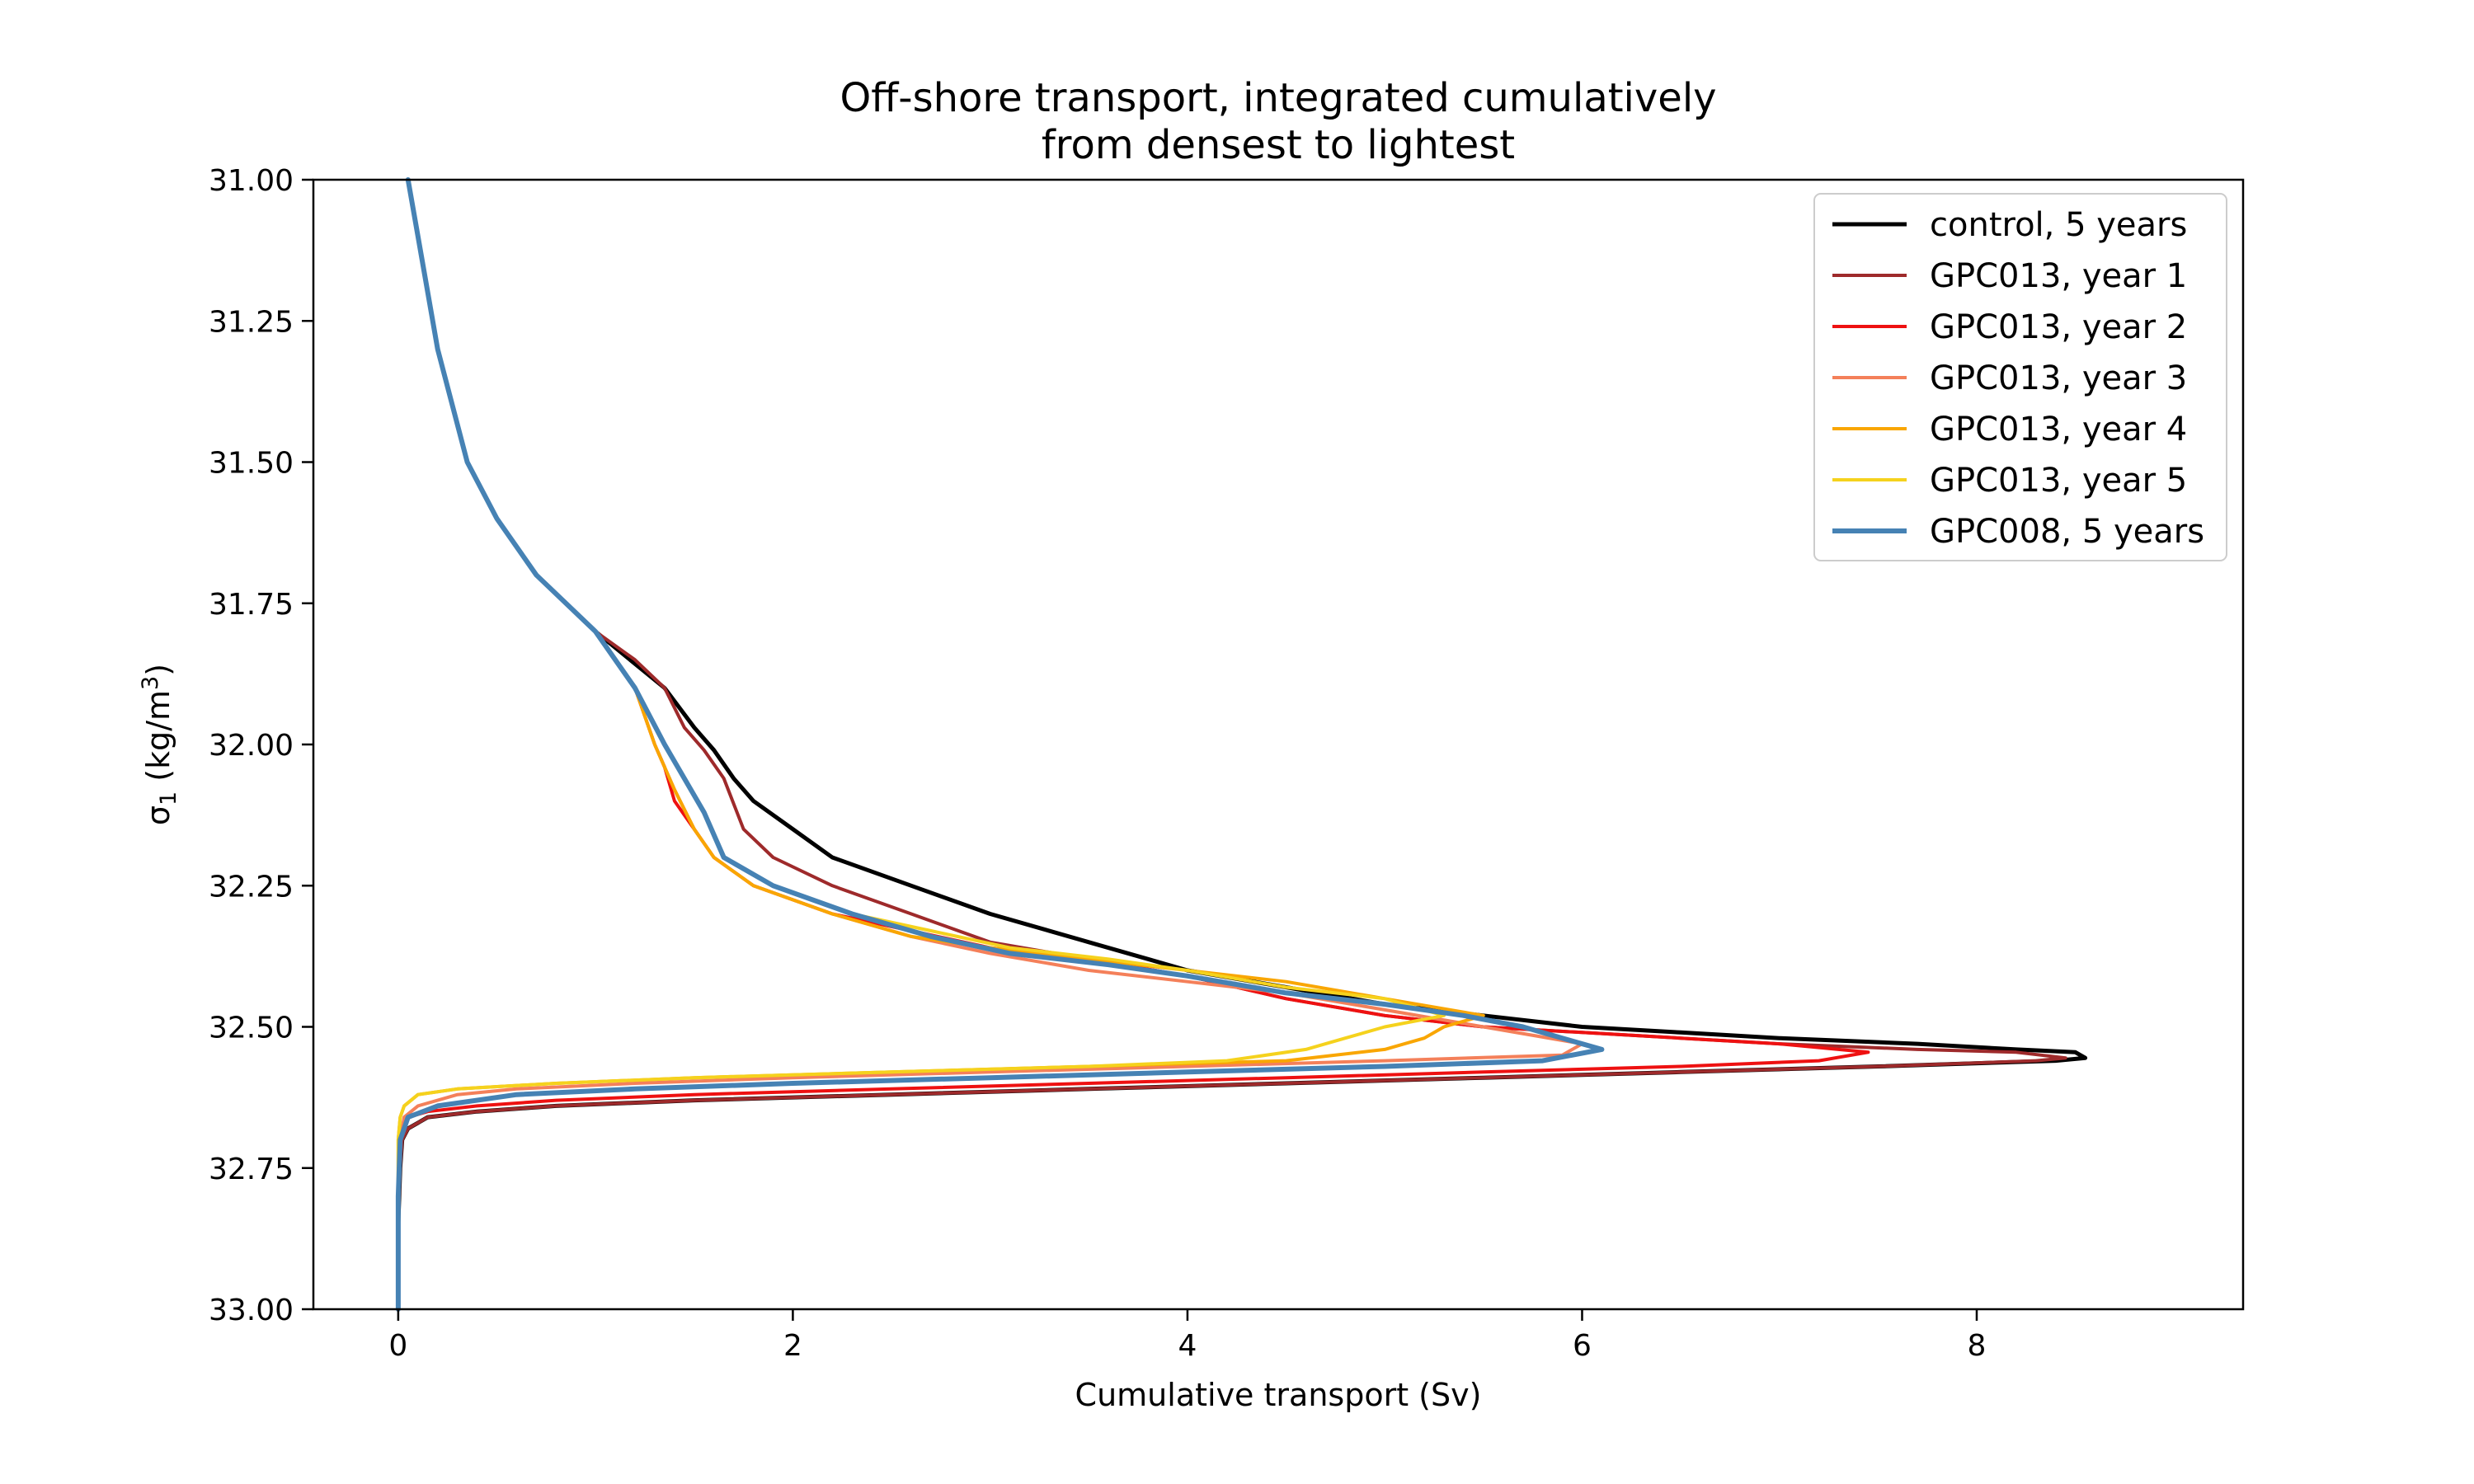 This screenshot has height=1484, width=2474. What do you see at coordinates (2058, 327) in the screenshot?
I see `legend-label-3: GPC013, year 2` at bounding box center [2058, 327].